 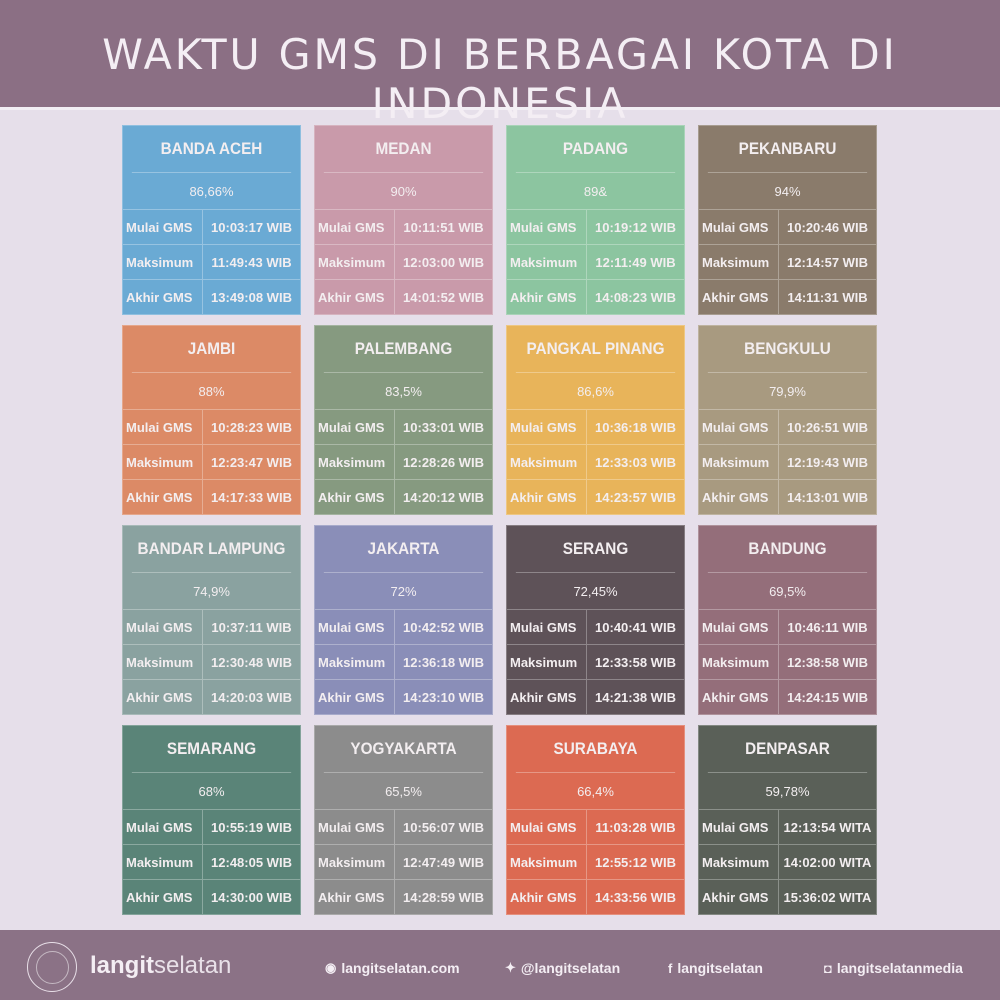 What do you see at coordinates (251, 497) in the screenshot?
I see `row-time: 14:17:33 WIB` at bounding box center [251, 497].